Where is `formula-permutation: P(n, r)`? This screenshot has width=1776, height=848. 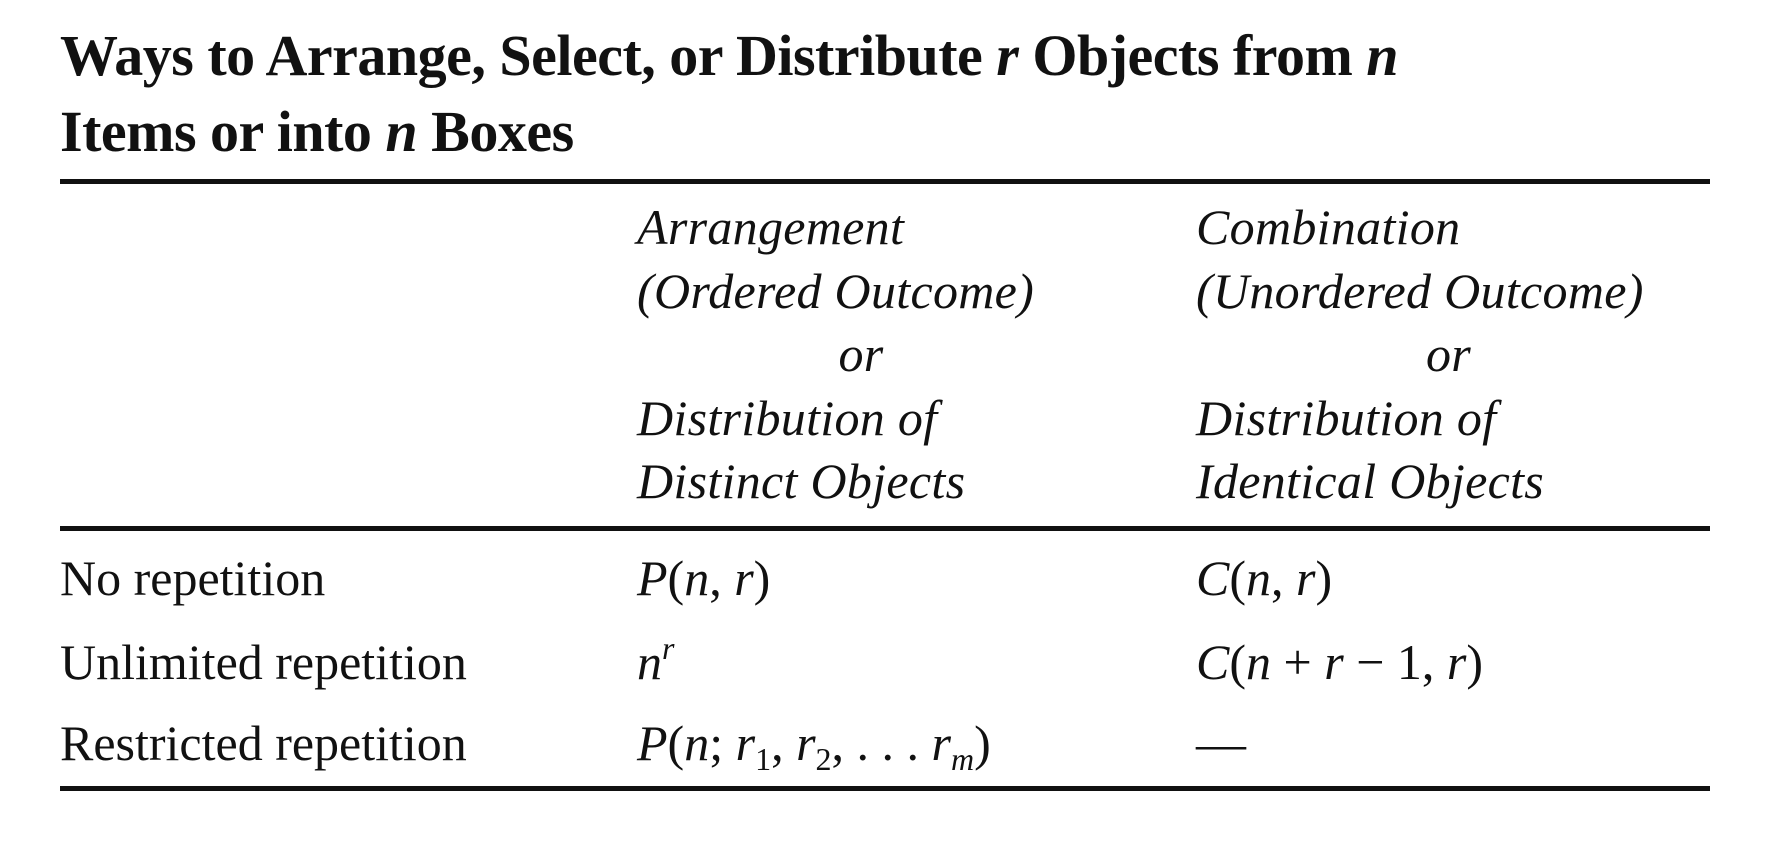
formula-permutation: P(n, r) is located at coordinates (703, 578).